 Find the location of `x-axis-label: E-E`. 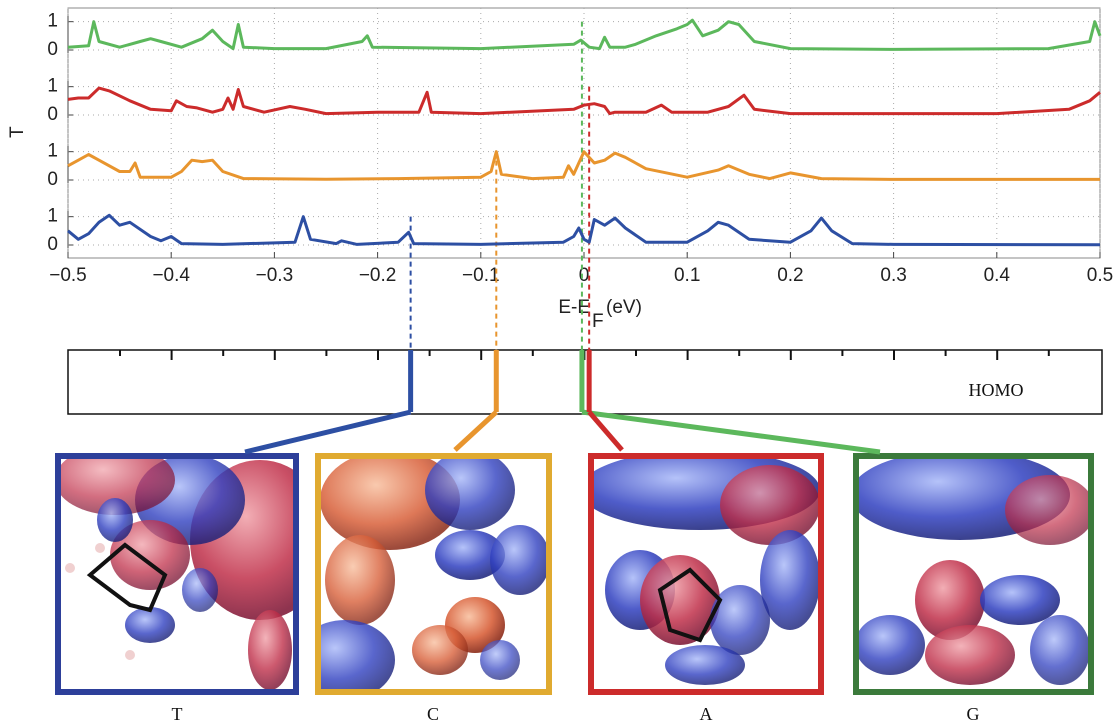

x-axis-label: E-E is located at coordinates (574, 307).